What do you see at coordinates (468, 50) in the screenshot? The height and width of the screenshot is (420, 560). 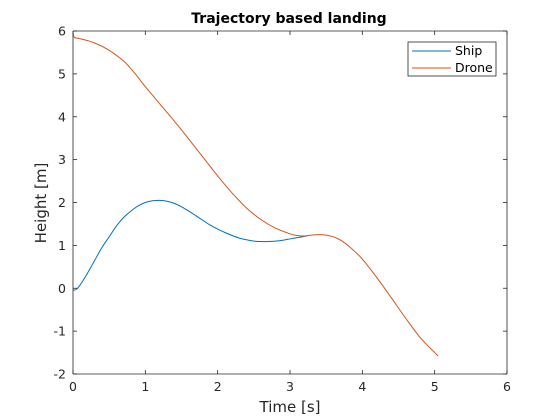 I see `legend-label-ship: Ship` at bounding box center [468, 50].